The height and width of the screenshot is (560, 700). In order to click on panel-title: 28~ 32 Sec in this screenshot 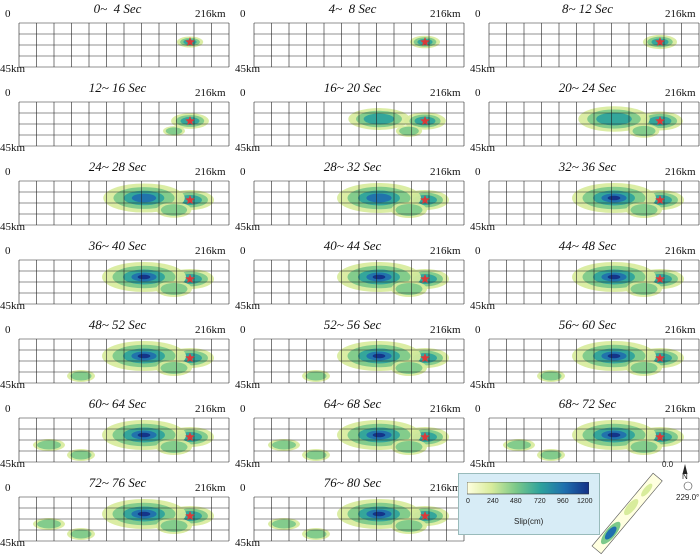, I will do `click(352, 166)`.